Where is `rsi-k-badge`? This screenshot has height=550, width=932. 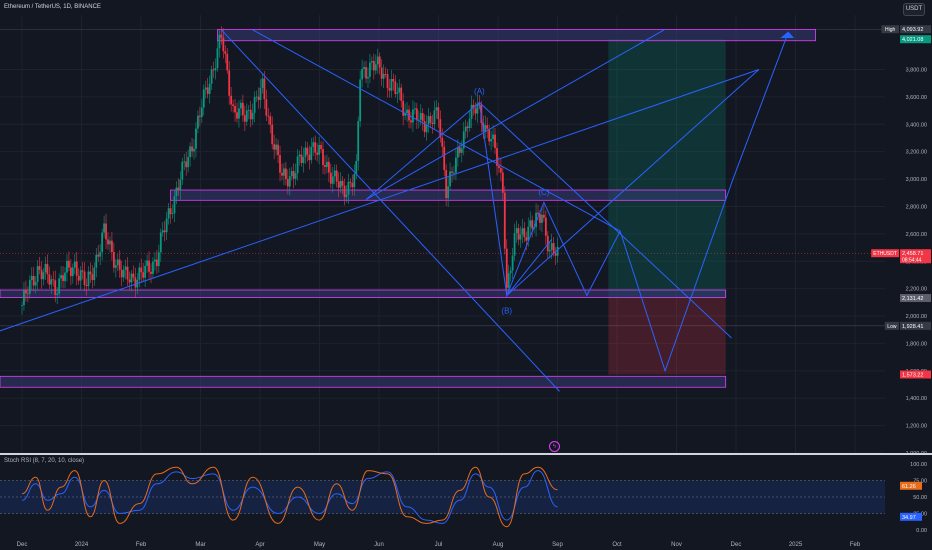 rsi-k-badge is located at coordinates (911, 485).